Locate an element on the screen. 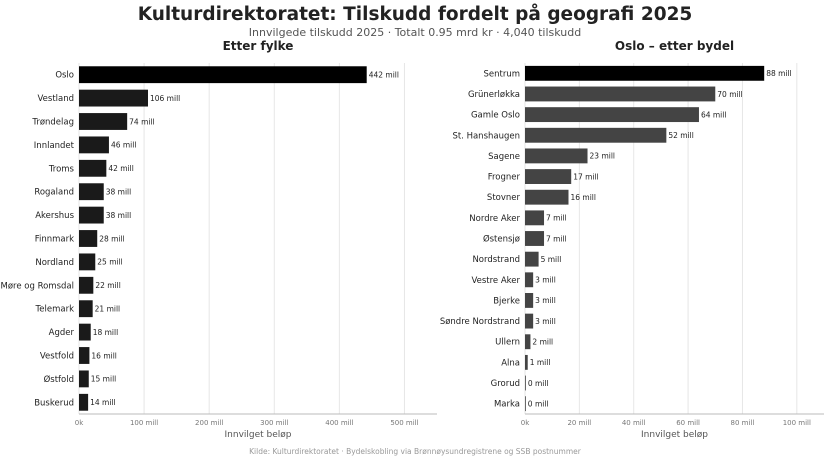  value-label: 442 mill is located at coordinates (384, 75).